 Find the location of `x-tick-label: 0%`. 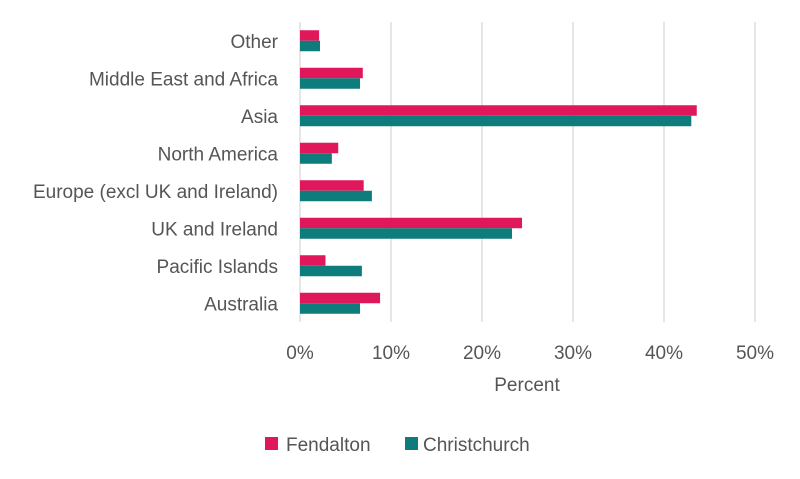

x-tick-label: 0% is located at coordinates (300, 353).